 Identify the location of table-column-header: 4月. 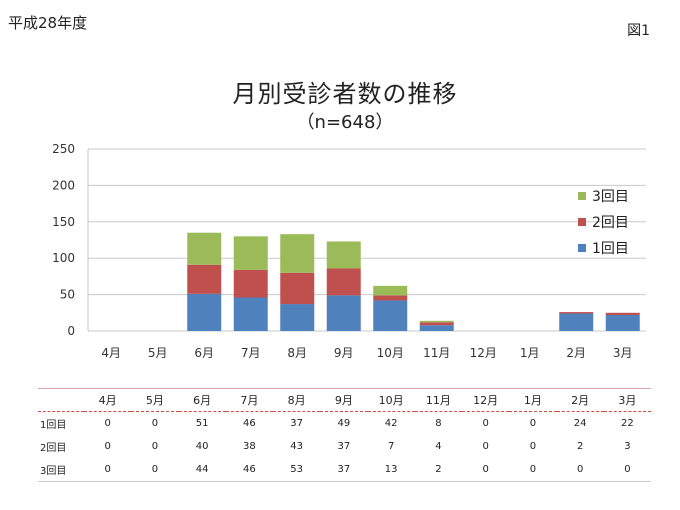
(108, 400).